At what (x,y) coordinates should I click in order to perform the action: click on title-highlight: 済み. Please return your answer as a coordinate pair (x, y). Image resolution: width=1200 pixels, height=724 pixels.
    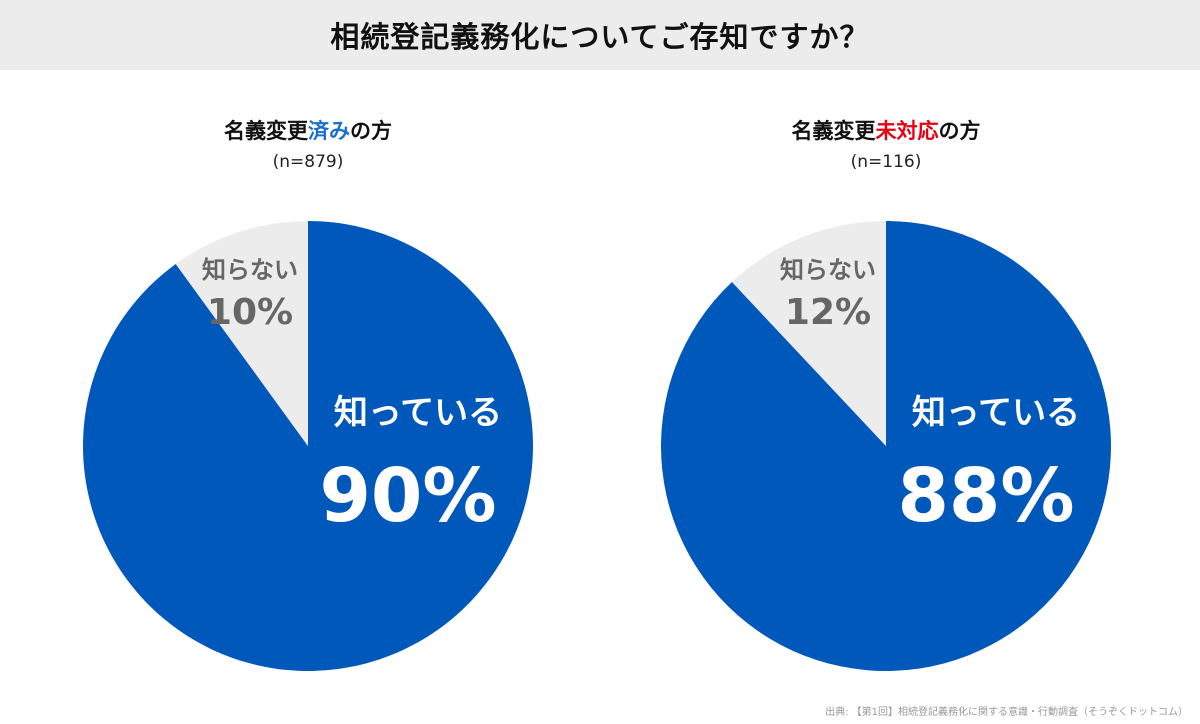
    Looking at the image, I should click on (329, 131).